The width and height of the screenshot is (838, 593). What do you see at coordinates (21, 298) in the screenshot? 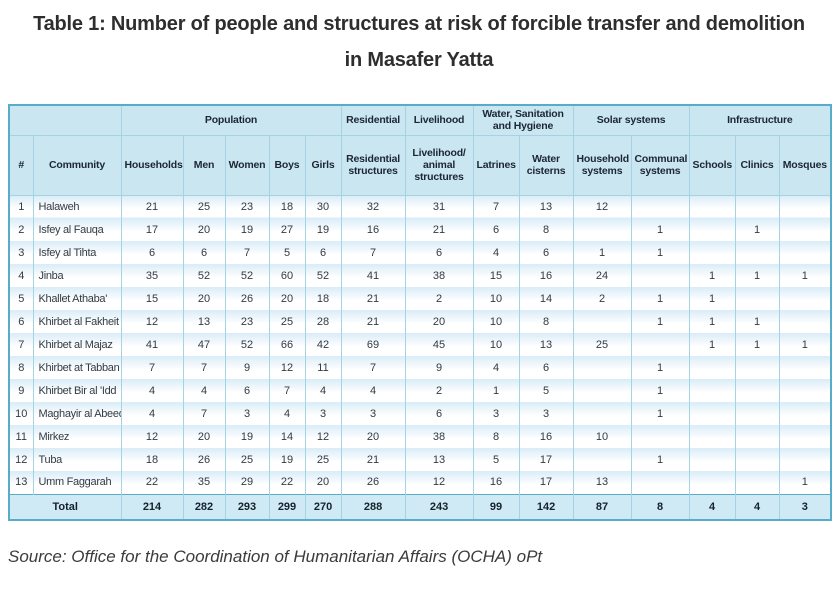
I see `row-index-cell: 5` at bounding box center [21, 298].